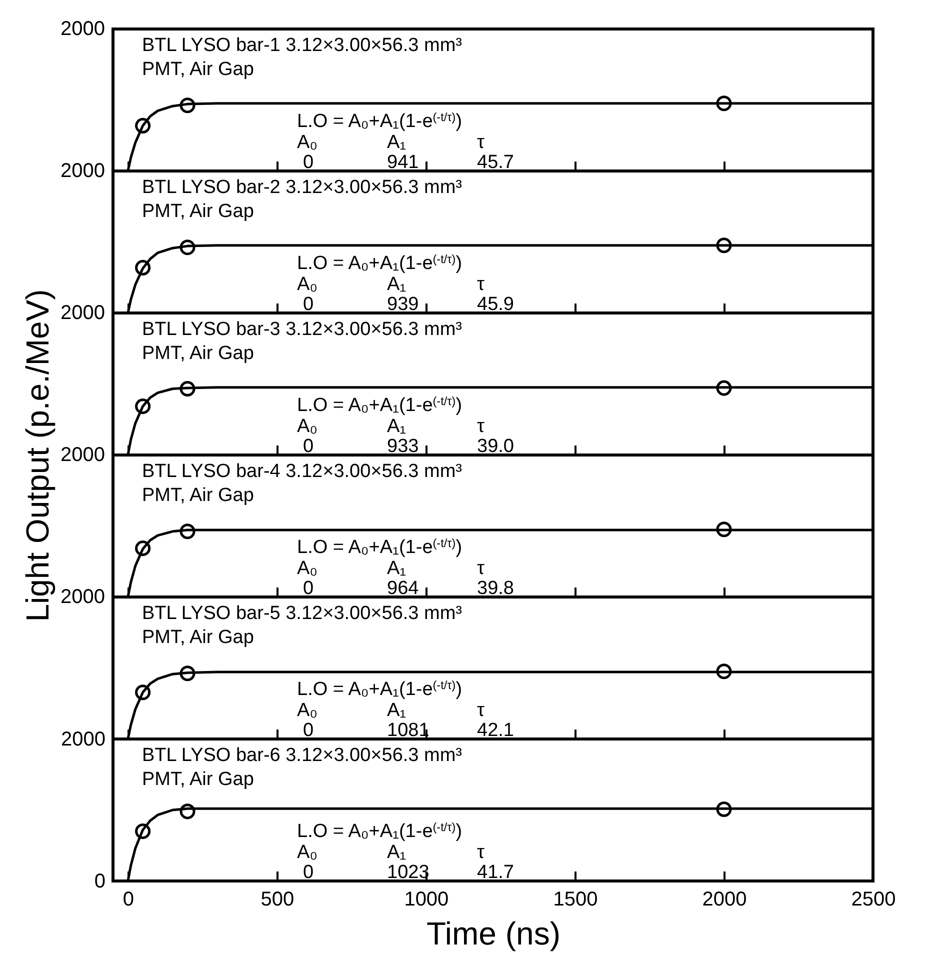  I want to click on annotation: BTL LYSO bar-6 3.12×3.00×56.3 mm³, so click(302, 755).